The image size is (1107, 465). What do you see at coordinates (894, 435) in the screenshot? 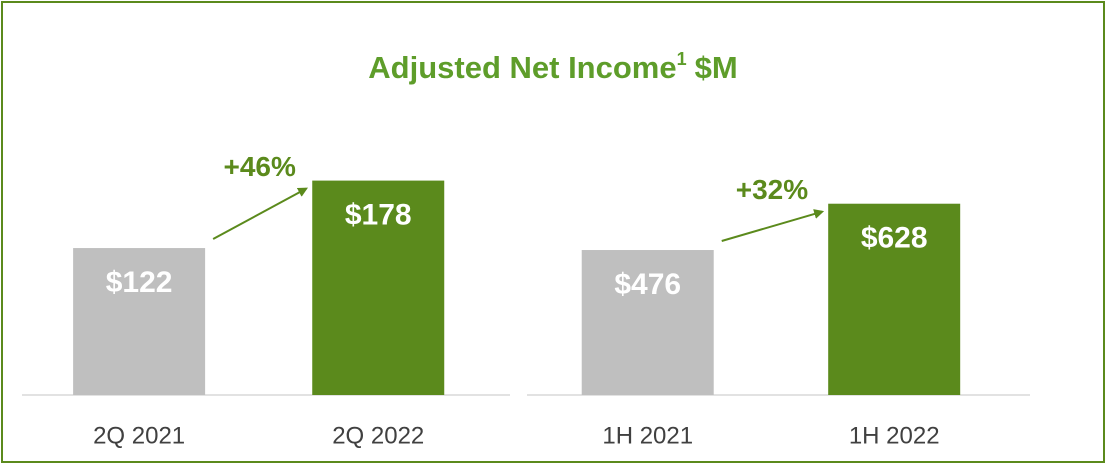
I see `x-tick-label: 1H 2022` at bounding box center [894, 435].